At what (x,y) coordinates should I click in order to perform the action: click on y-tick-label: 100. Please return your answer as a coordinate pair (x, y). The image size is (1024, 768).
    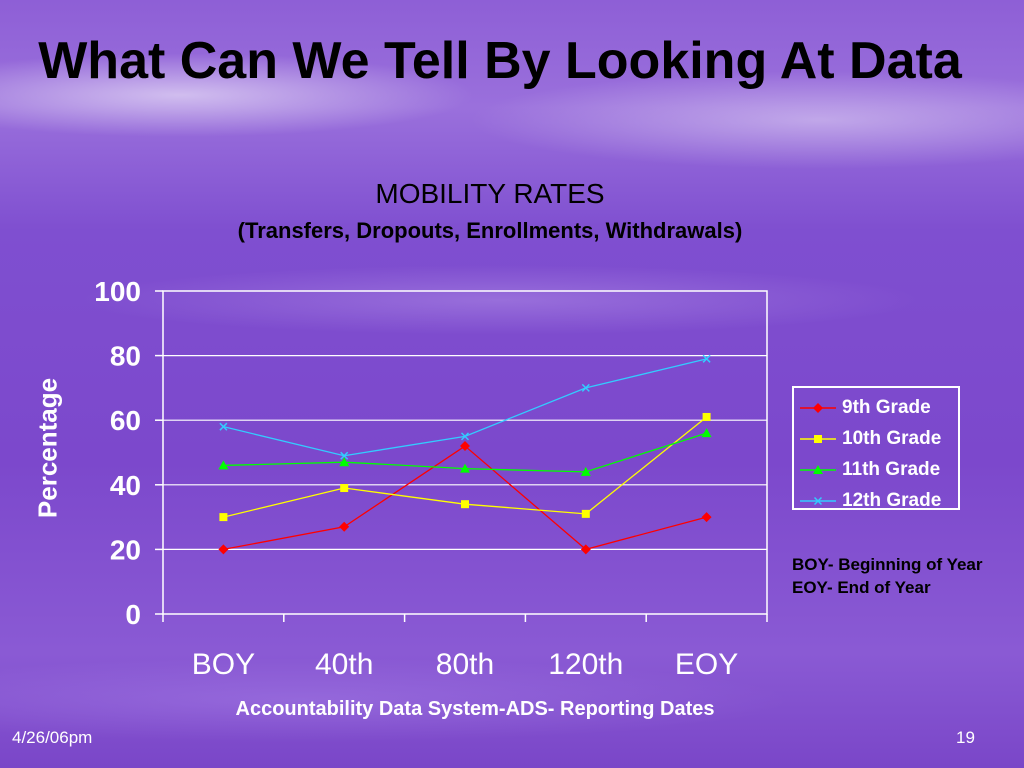
    Looking at the image, I should click on (117, 291).